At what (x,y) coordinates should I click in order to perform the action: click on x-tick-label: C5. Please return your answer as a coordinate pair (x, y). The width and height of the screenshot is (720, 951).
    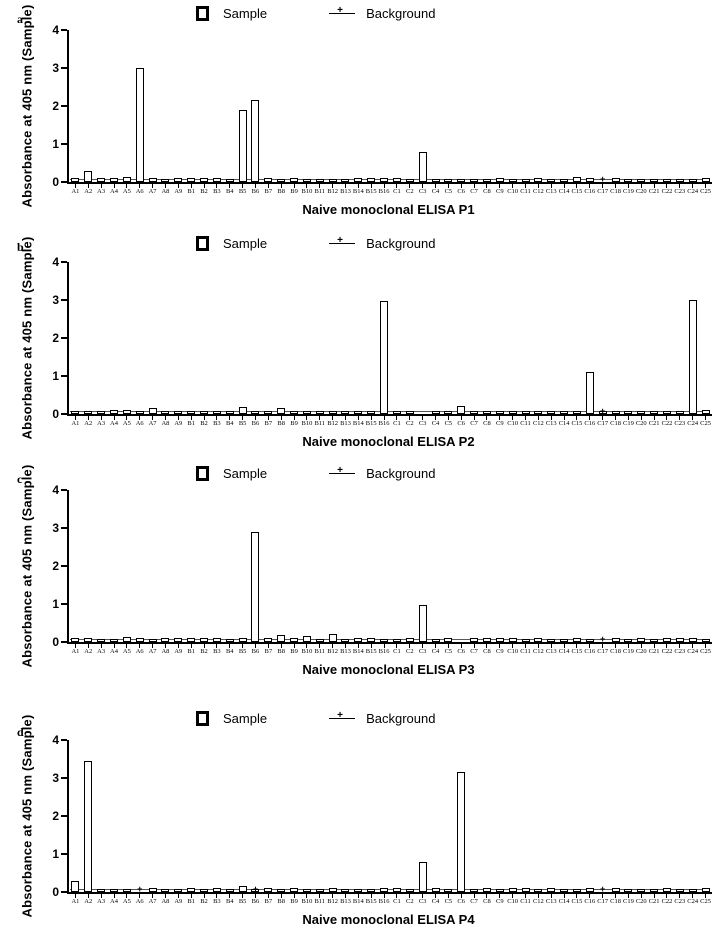
    Looking at the image, I should click on (448, 901).